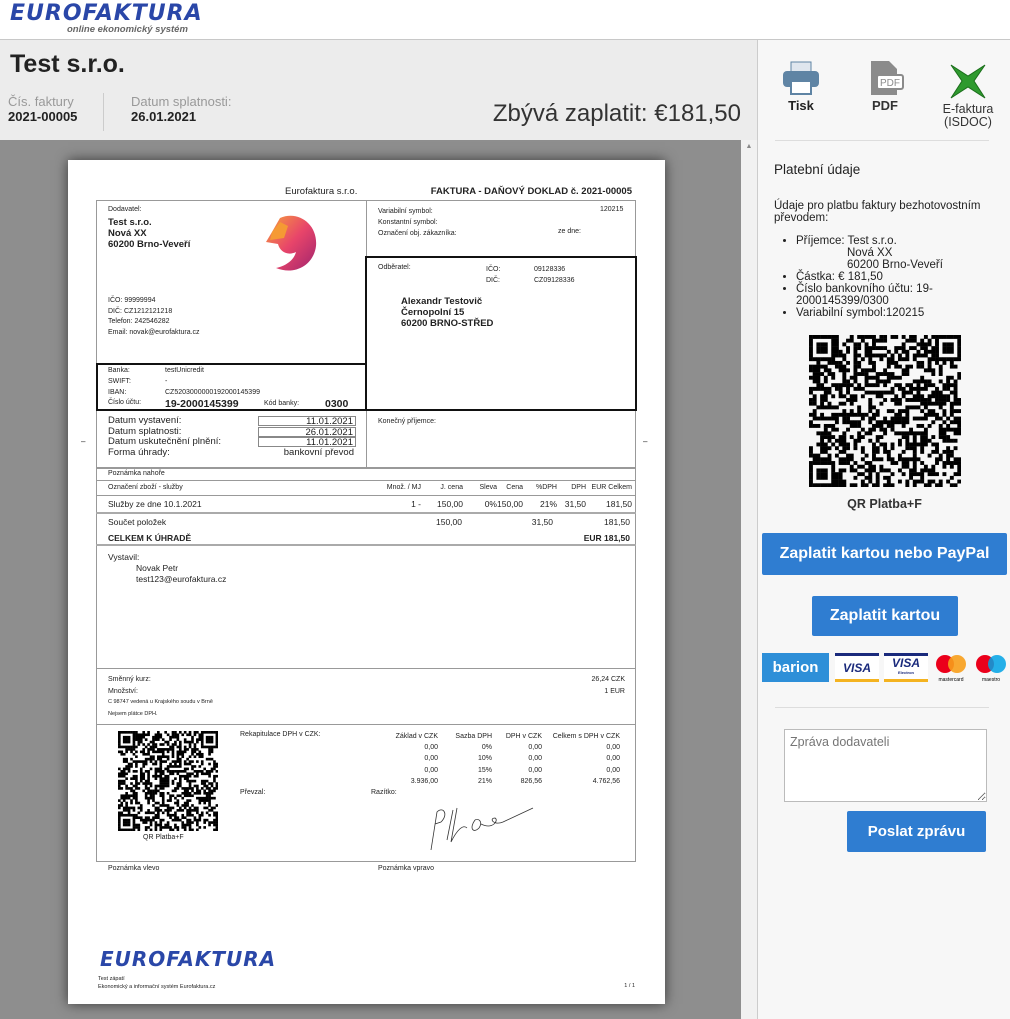  What do you see at coordinates (885, 411) in the screenshot?
I see `qr-payment-icon` at bounding box center [885, 411].